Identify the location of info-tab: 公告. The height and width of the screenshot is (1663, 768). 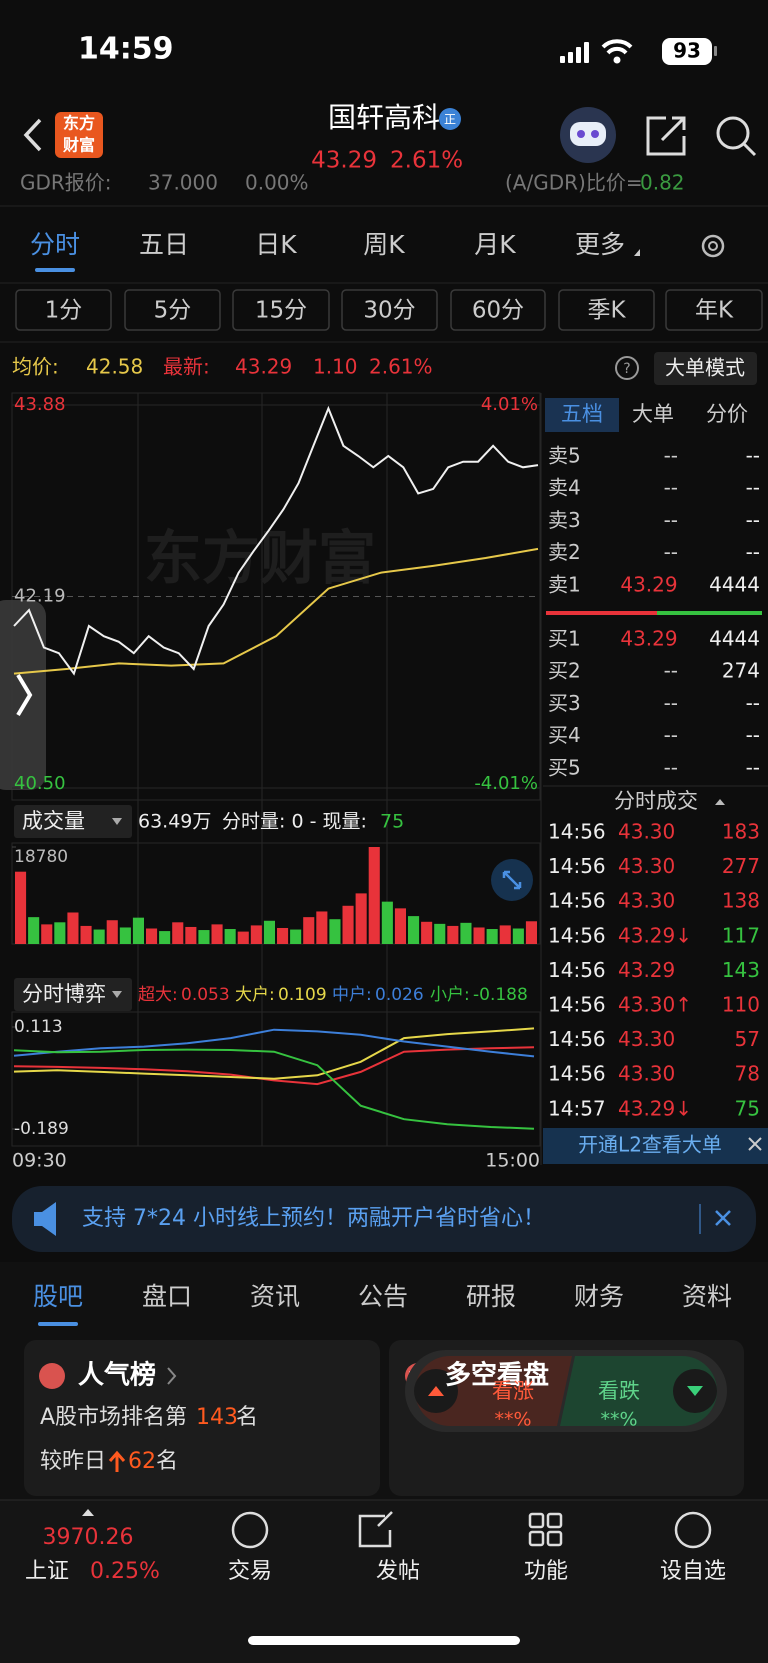
(383, 1296).